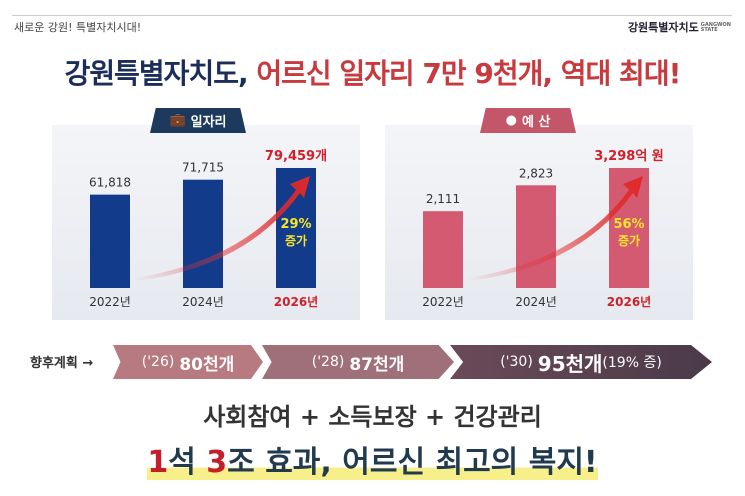 The height and width of the screenshot is (496, 745). What do you see at coordinates (158, 462) in the screenshot?
I see `highlight-number: 1` at bounding box center [158, 462].